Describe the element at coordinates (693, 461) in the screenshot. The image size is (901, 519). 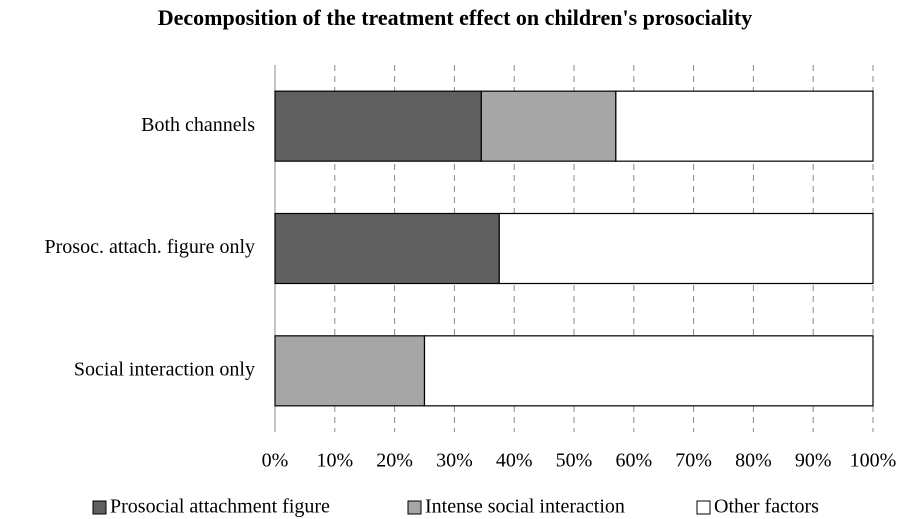
I see `x-tick-label: 70%` at that location.